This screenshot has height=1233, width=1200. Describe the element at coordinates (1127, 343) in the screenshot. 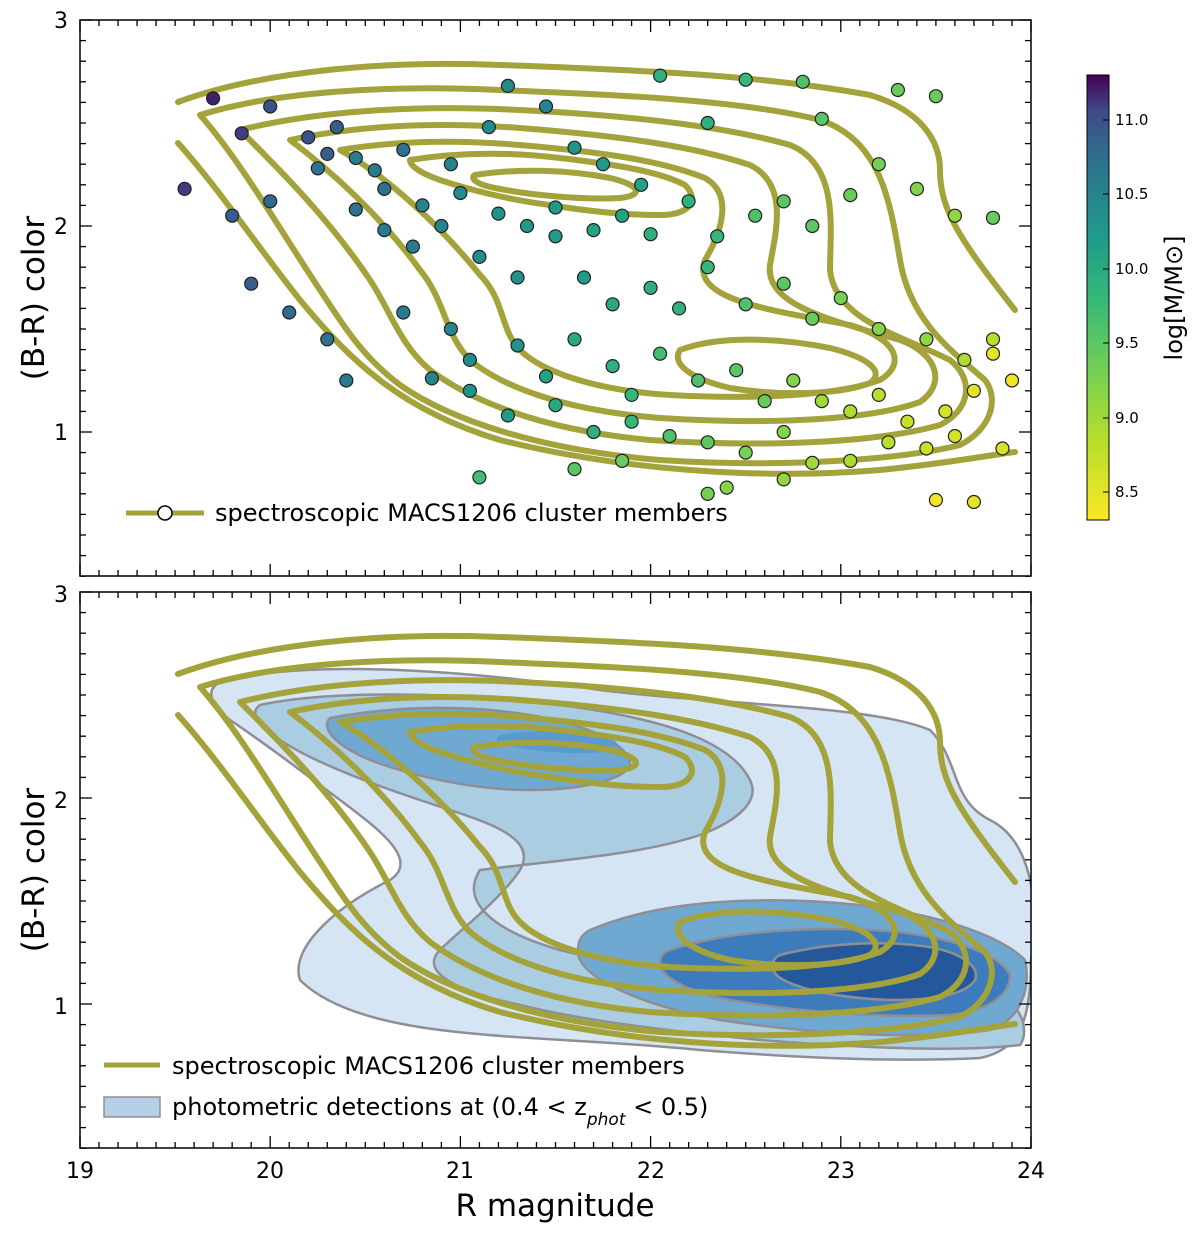

I see `colorbar-tick-9.5: 9.5` at that location.